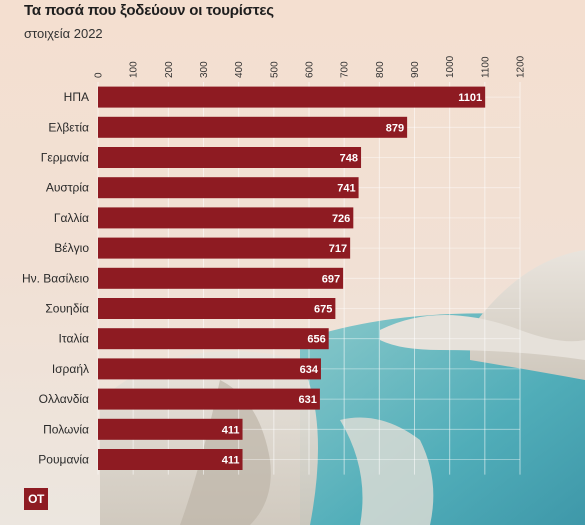 The width and height of the screenshot is (585, 525). I want to click on x-tick-label: 400, so click(239, 69).